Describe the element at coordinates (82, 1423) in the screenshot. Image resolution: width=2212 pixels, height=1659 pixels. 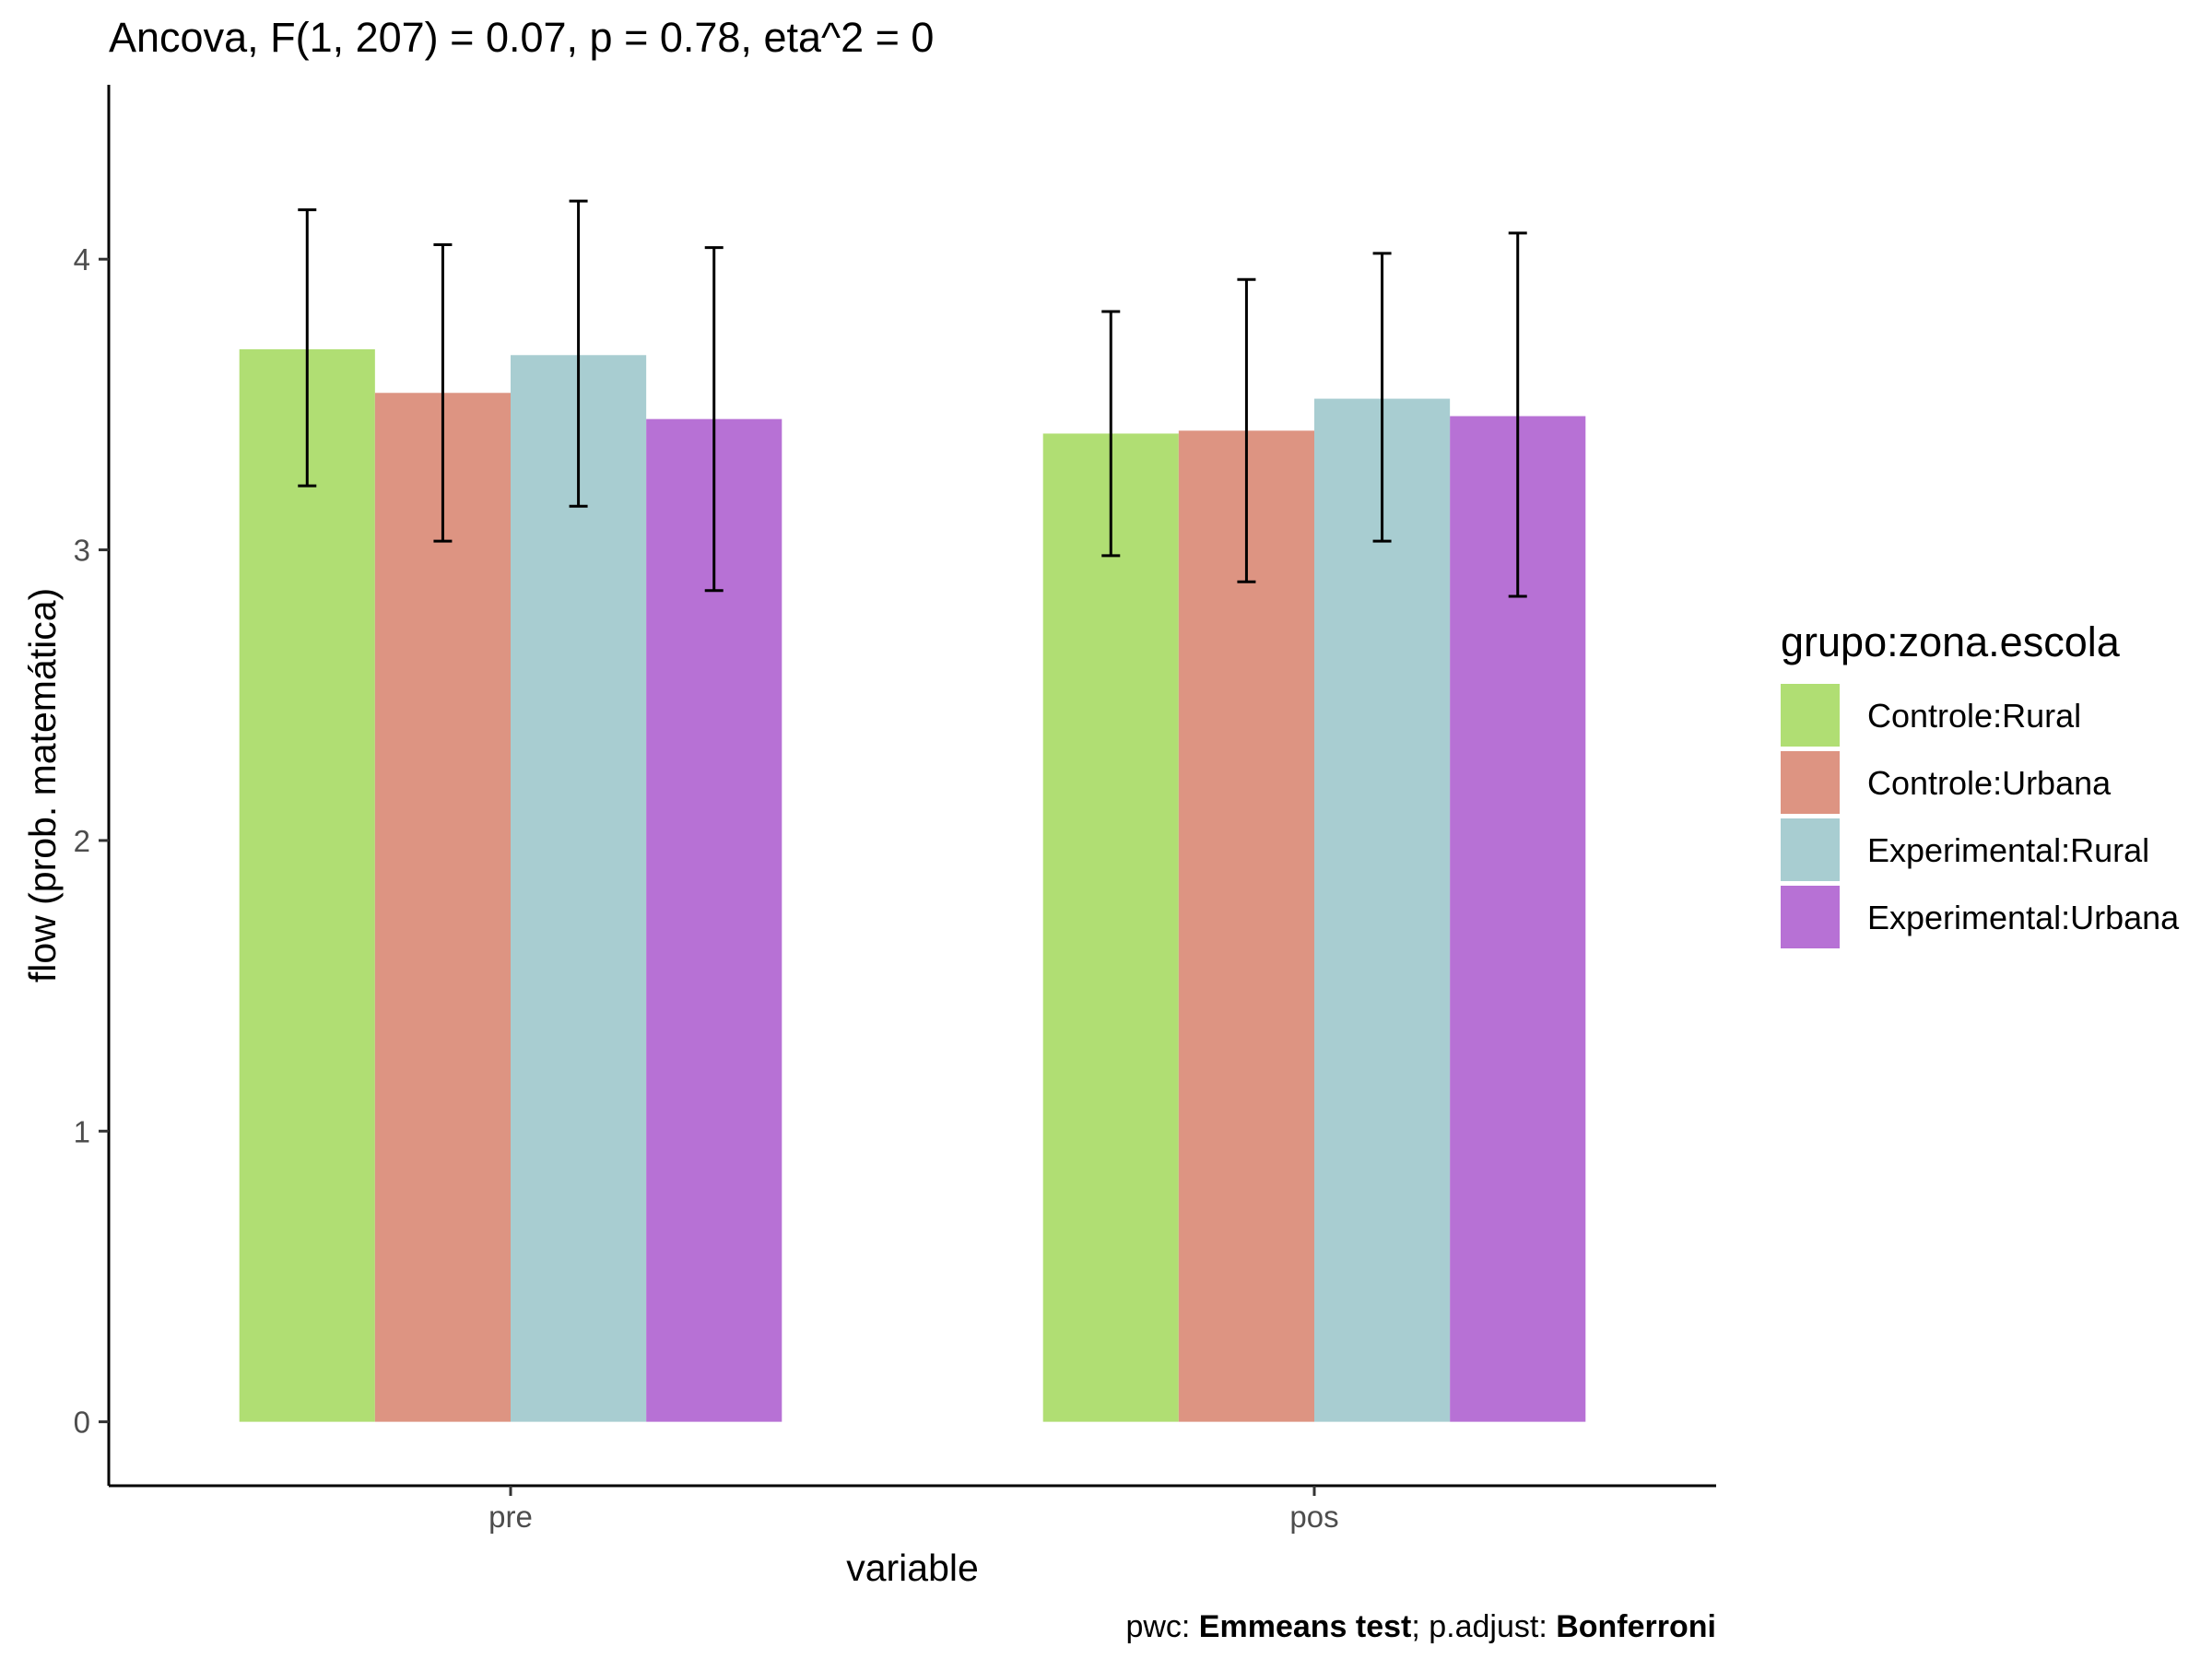
I see `y-tick-label-0: 0` at that location.